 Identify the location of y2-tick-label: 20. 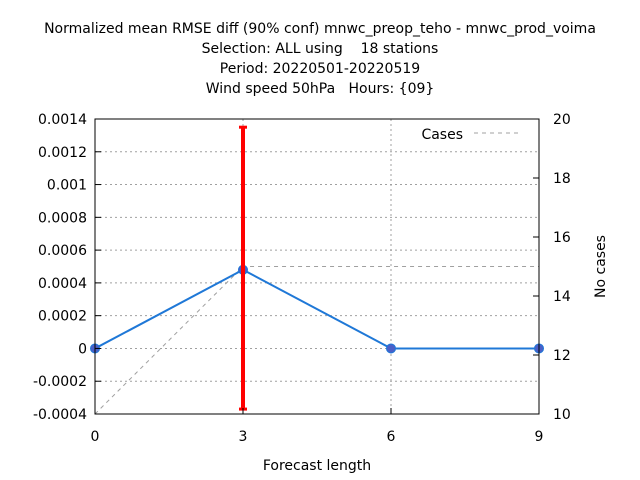
(562, 120).